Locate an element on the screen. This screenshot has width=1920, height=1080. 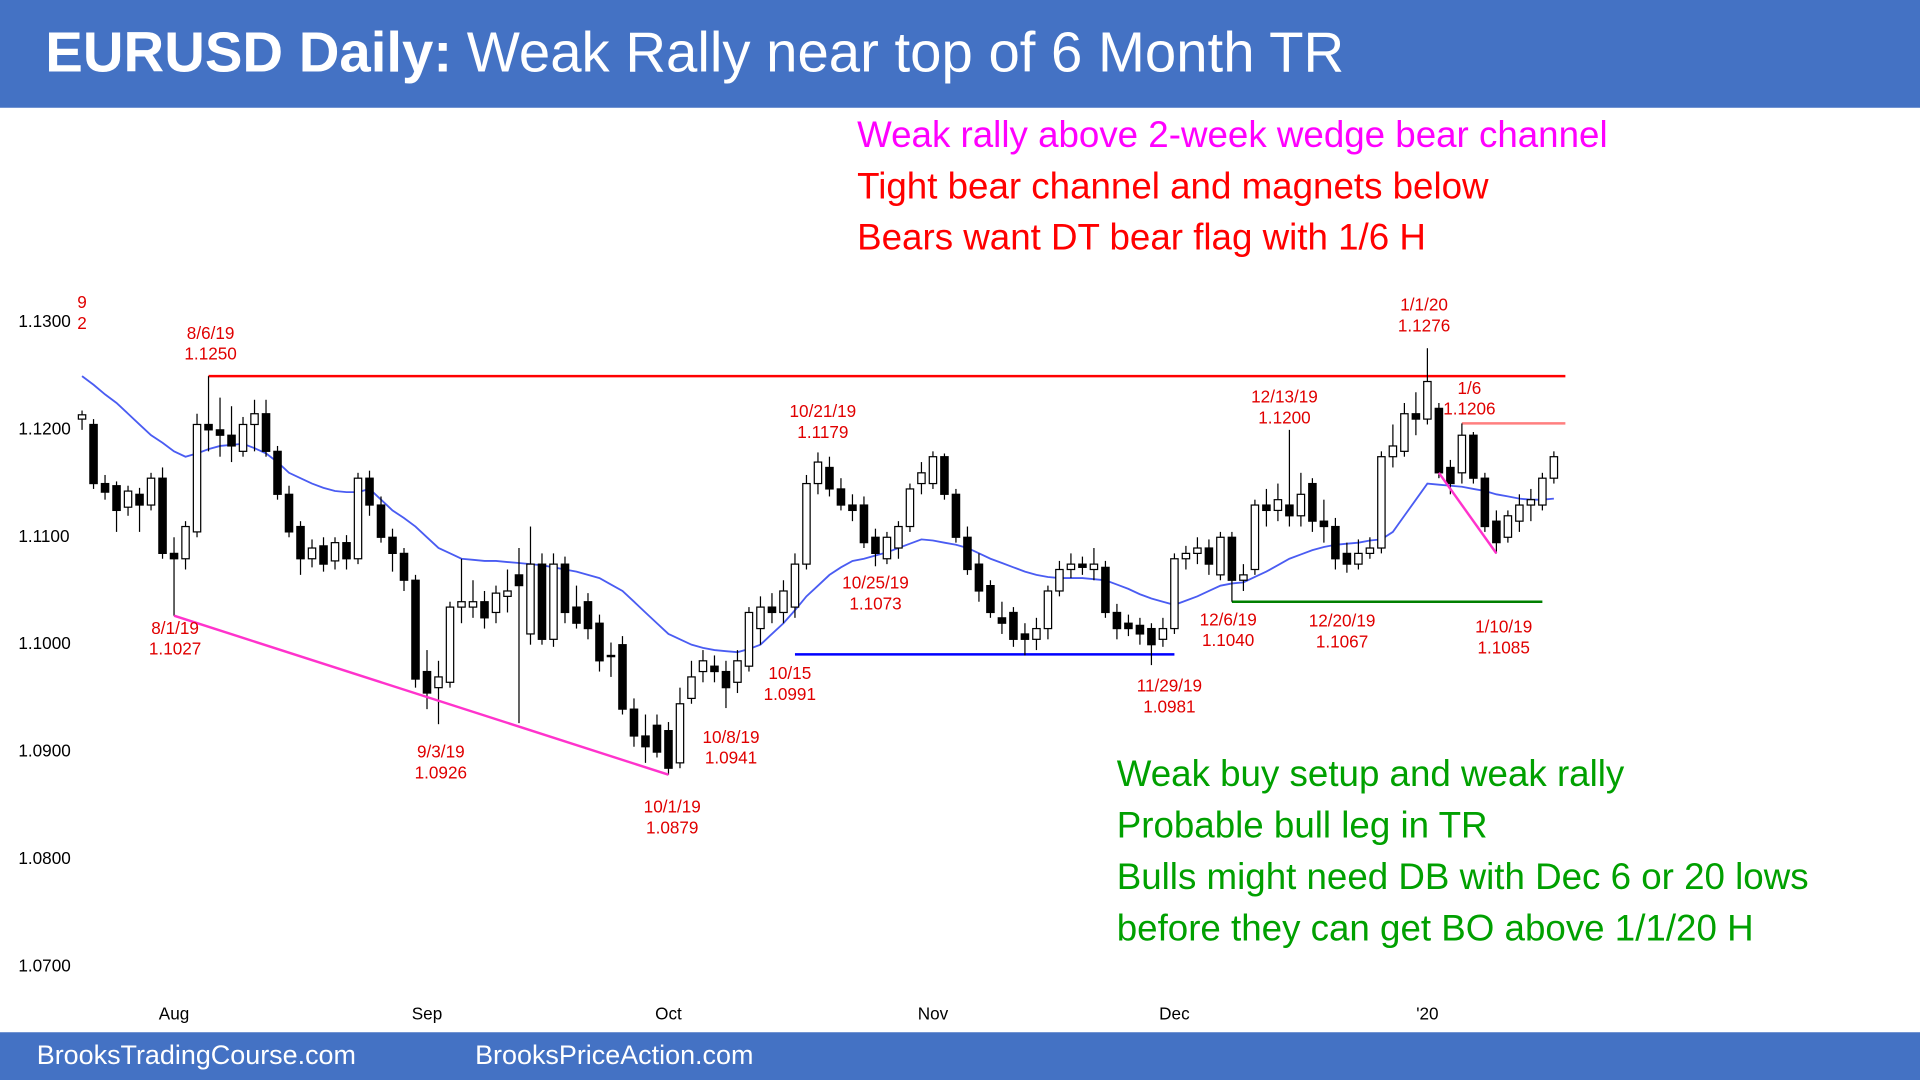
y-tick-label: 1.1100 is located at coordinates (43, 536).